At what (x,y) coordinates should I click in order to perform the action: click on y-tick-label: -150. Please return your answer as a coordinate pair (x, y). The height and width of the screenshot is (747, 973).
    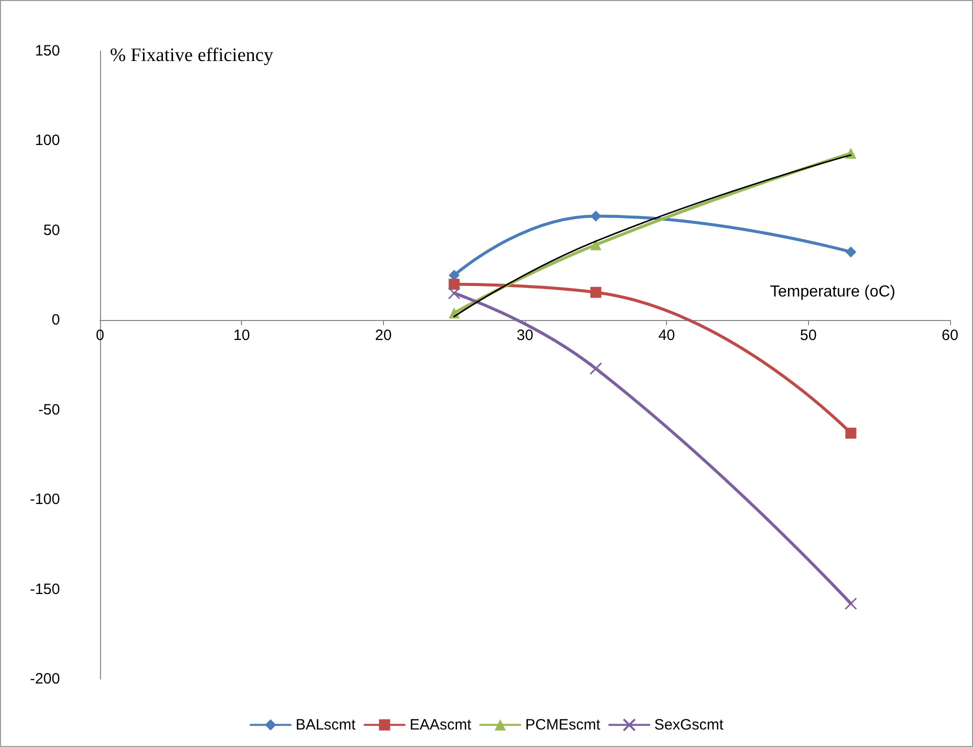
    Looking at the image, I should click on (45, 589).